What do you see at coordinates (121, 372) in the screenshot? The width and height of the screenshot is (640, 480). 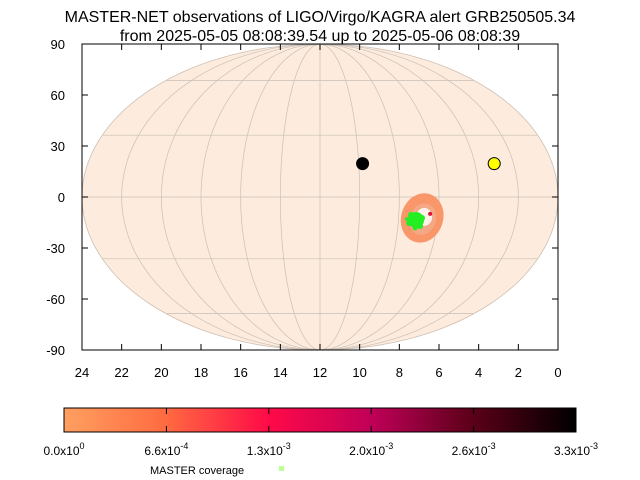 I see `x-tick-label: 22` at bounding box center [121, 372].